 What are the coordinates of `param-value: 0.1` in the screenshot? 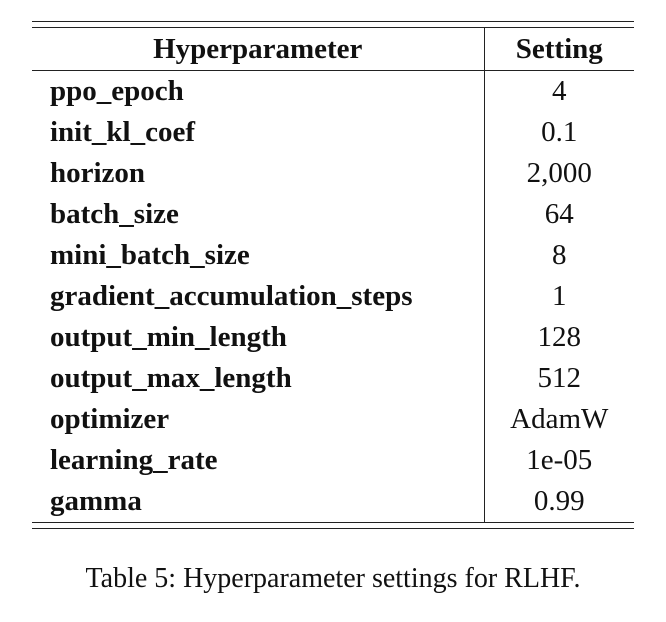 It's located at (559, 132).